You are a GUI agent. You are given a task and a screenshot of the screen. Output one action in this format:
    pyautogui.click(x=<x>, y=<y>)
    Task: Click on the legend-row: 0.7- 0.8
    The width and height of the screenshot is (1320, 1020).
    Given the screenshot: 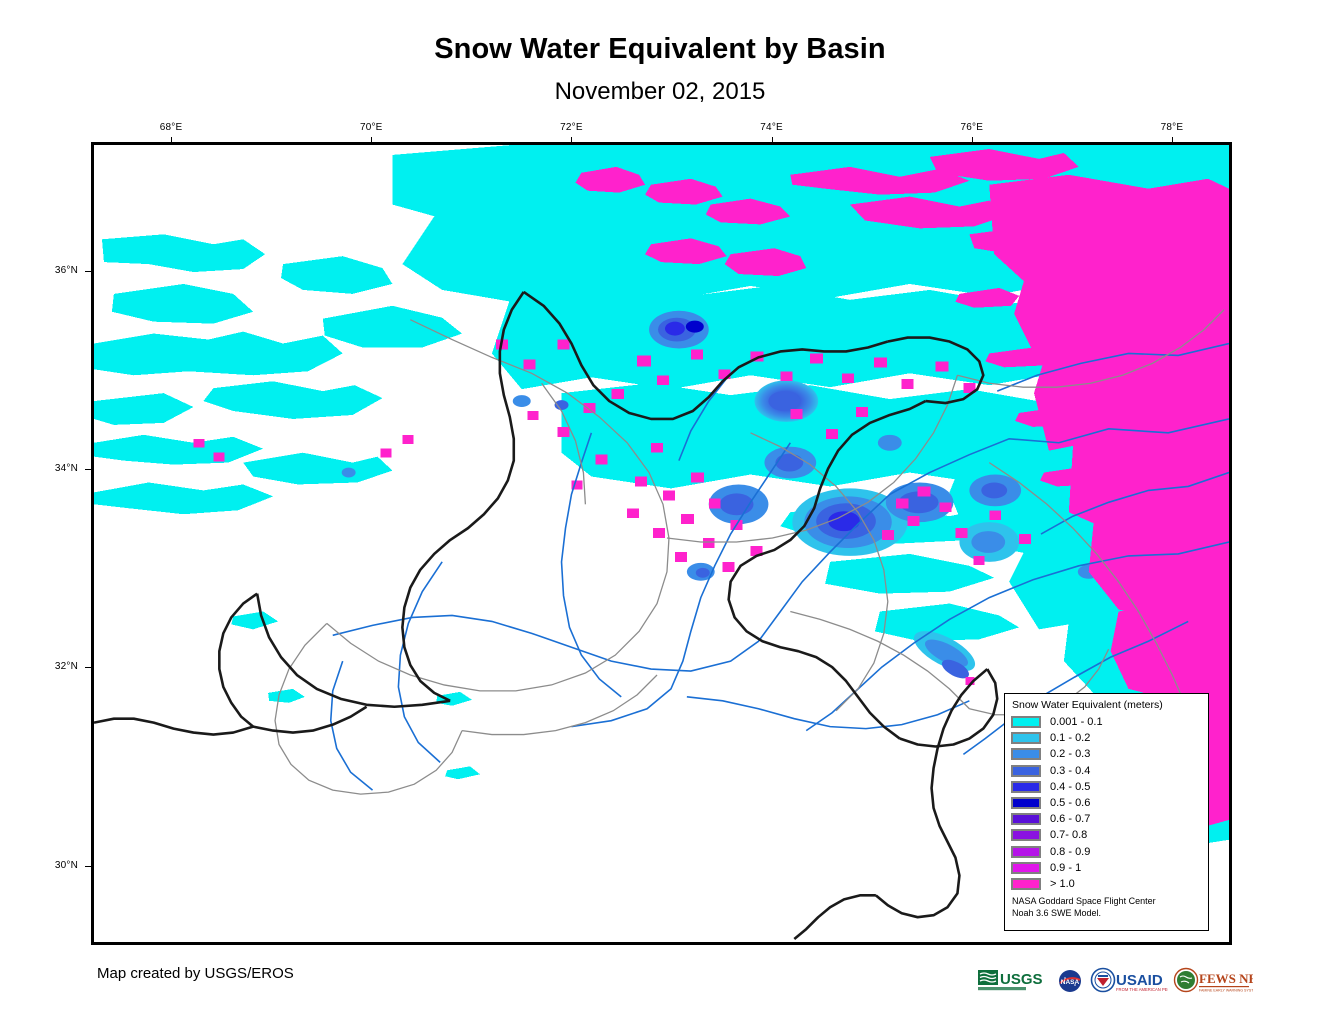 What is the action you would take?
    pyautogui.click(x=1106, y=835)
    